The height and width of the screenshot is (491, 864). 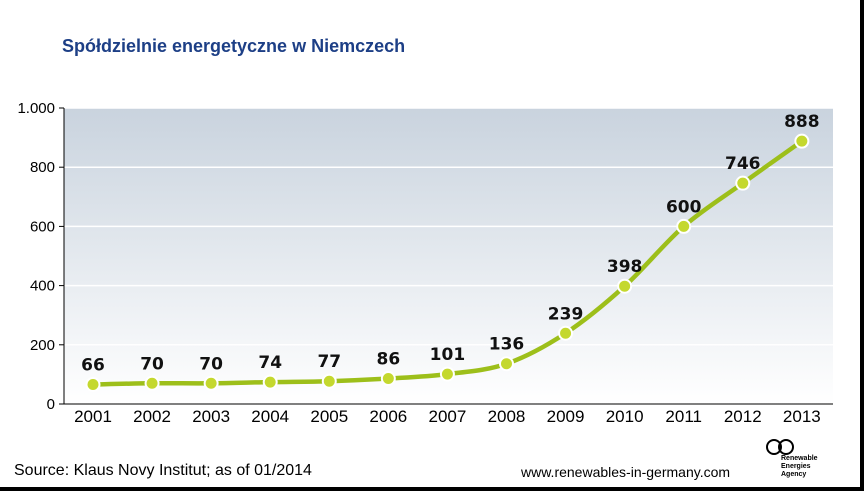 What do you see at coordinates (625, 416) in the screenshot?
I see `x-tick-label: 2010` at bounding box center [625, 416].